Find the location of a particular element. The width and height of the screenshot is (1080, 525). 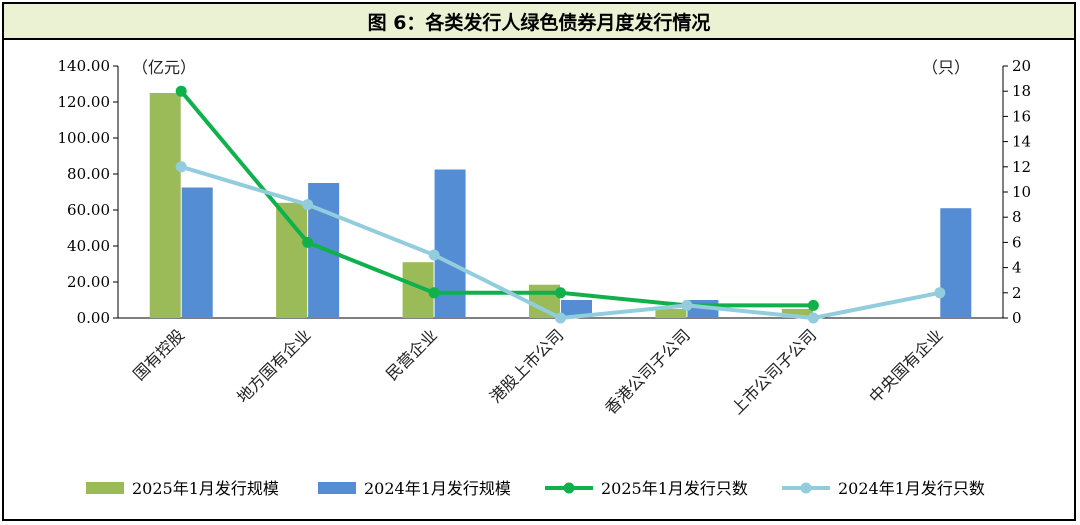

left-tick-label: 60.00 is located at coordinates (88, 210).